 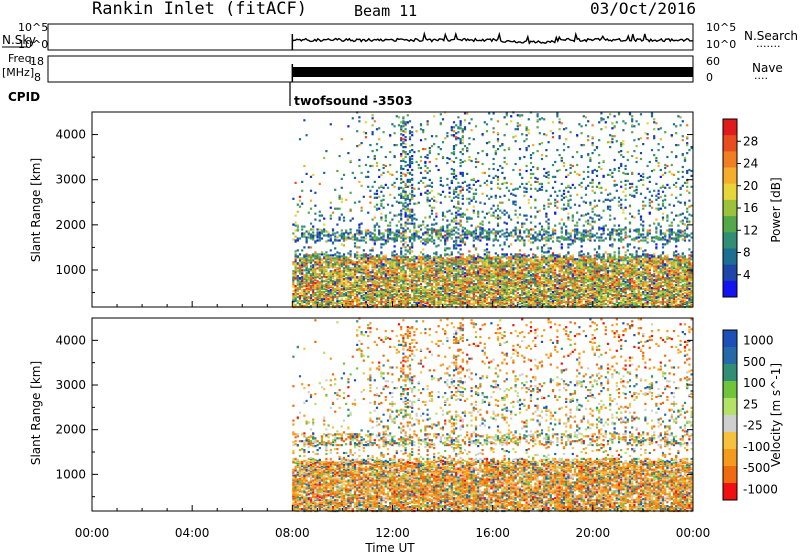 I want to click on freq-label: Freq., so click(x=21, y=58).